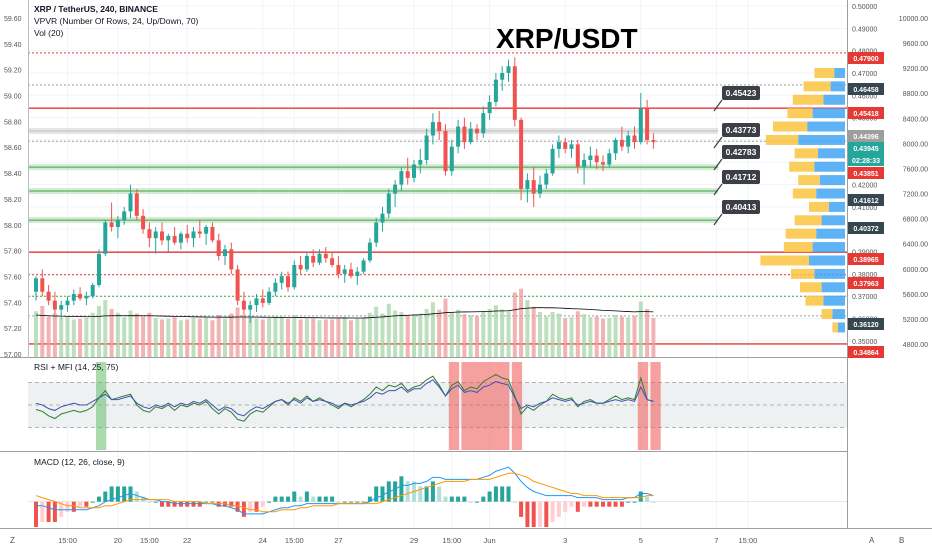 The image size is (932, 550). What do you see at coordinates (655, 406) in the screenshot?
I see `rsi-highlight` at bounding box center [655, 406].